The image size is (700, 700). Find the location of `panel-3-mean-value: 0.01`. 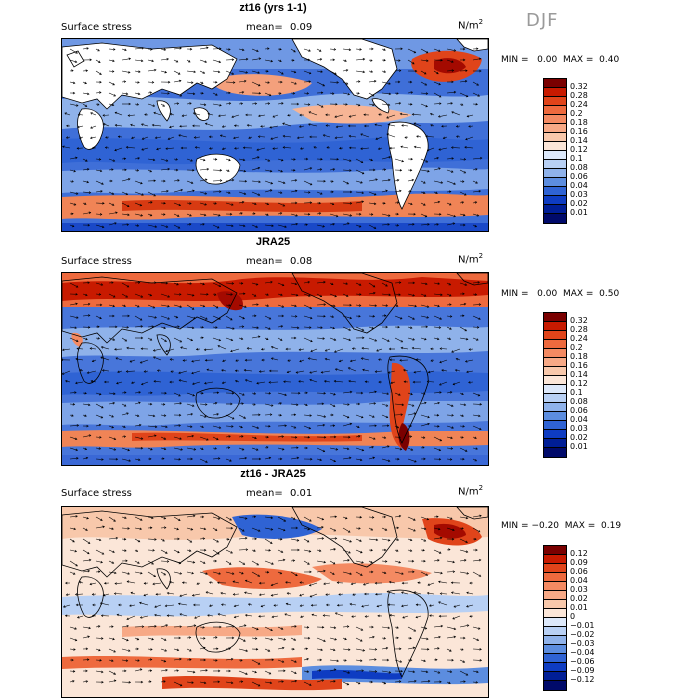

panel-3-mean-value: 0.01 is located at coordinates (301, 493).